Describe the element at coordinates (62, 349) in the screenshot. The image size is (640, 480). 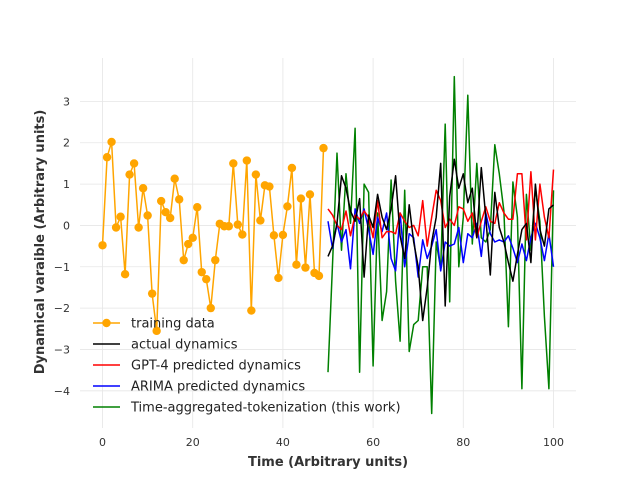
I see `y-tick-label: −3` at that location.